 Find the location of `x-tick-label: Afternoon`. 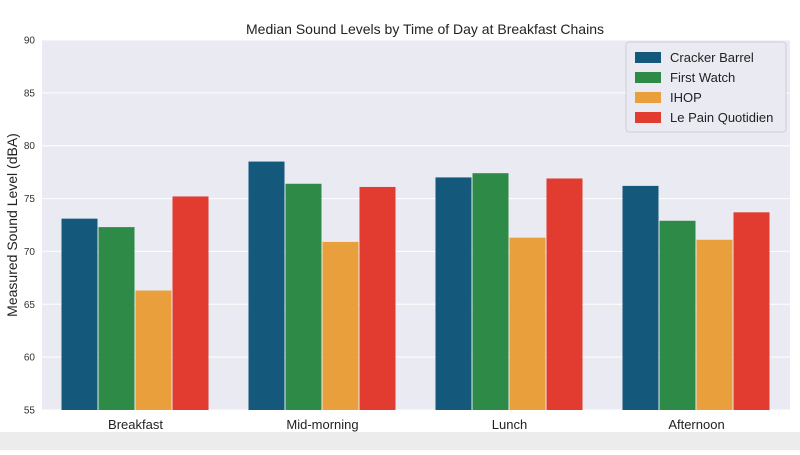

x-tick-label: Afternoon is located at coordinates (696, 424).